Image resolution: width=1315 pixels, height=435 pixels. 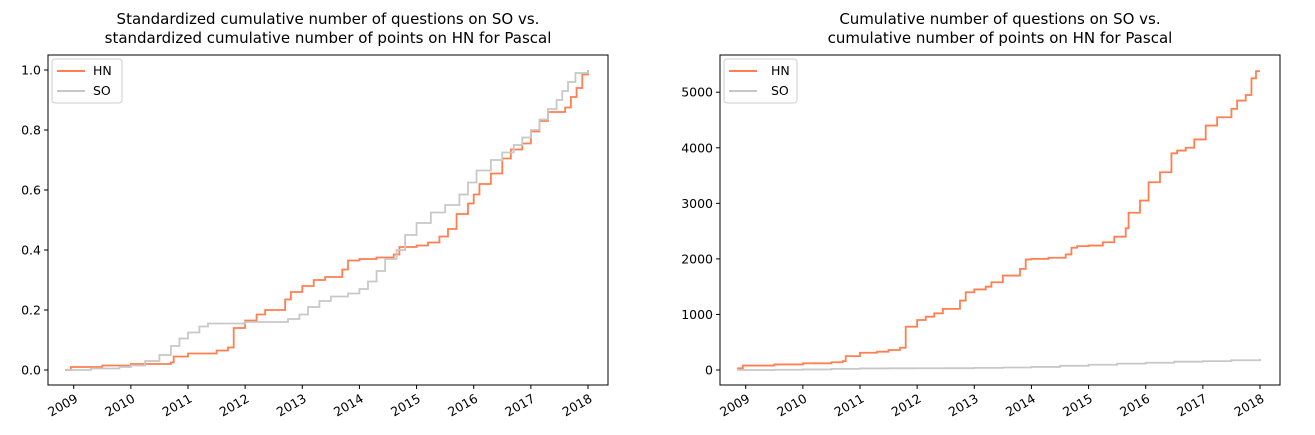 What do you see at coordinates (1020, 405) in the screenshot?
I see `right-x-tick-label: 2014` at bounding box center [1020, 405].